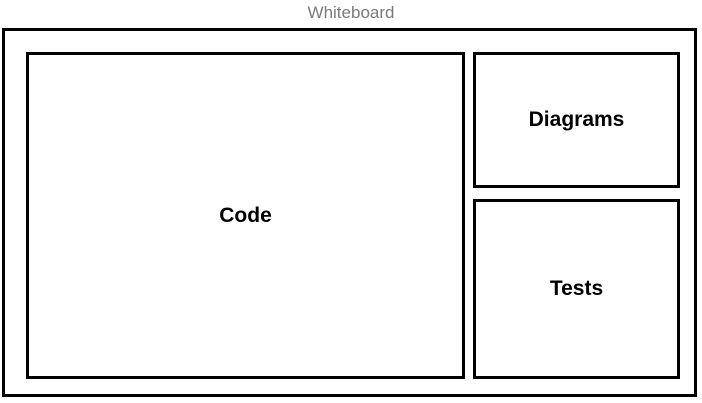 This screenshot has width=702, height=403. Describe the element at coordinates (351, 12) in the screenshot. I see `whiteboard-title: Whiteboard` at that location.